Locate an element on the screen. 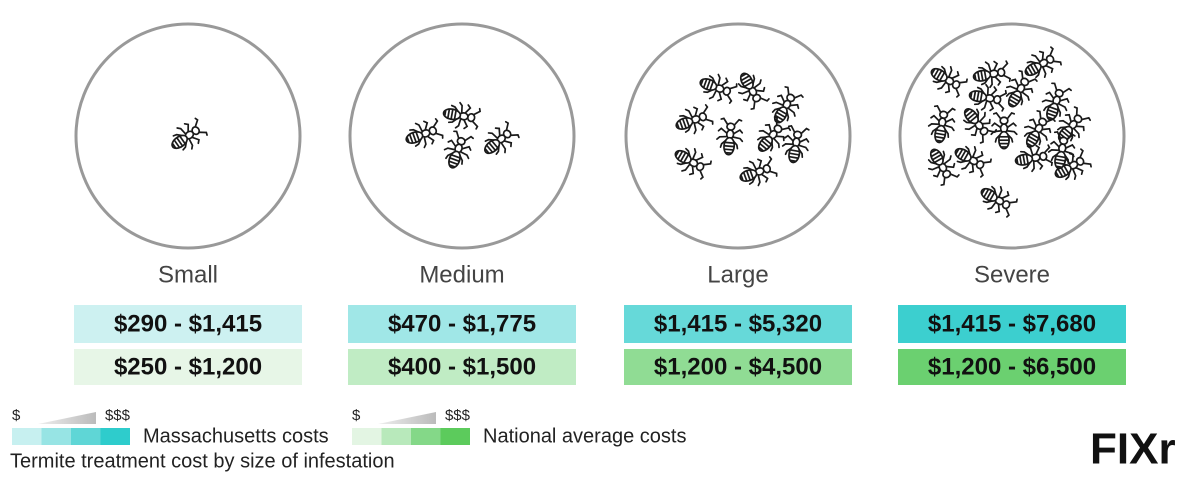 The image size is (1200, 482). national-cost: $1,200 - $4,500 is located at coordinates (738, 366).